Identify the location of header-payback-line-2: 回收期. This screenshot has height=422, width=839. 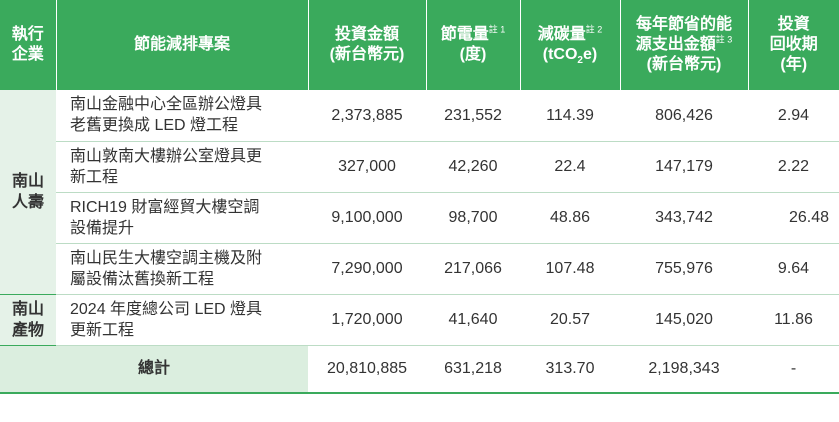
(793, 44).